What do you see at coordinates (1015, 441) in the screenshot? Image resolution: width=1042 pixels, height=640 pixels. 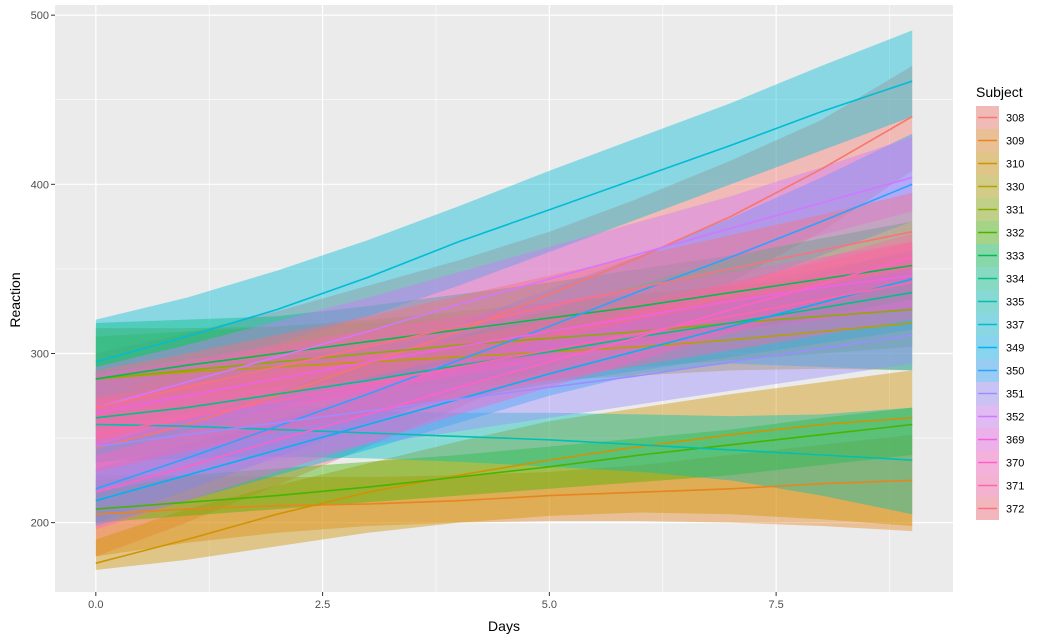 I see `legend-label: 369` at bounding box center [1015, 441].